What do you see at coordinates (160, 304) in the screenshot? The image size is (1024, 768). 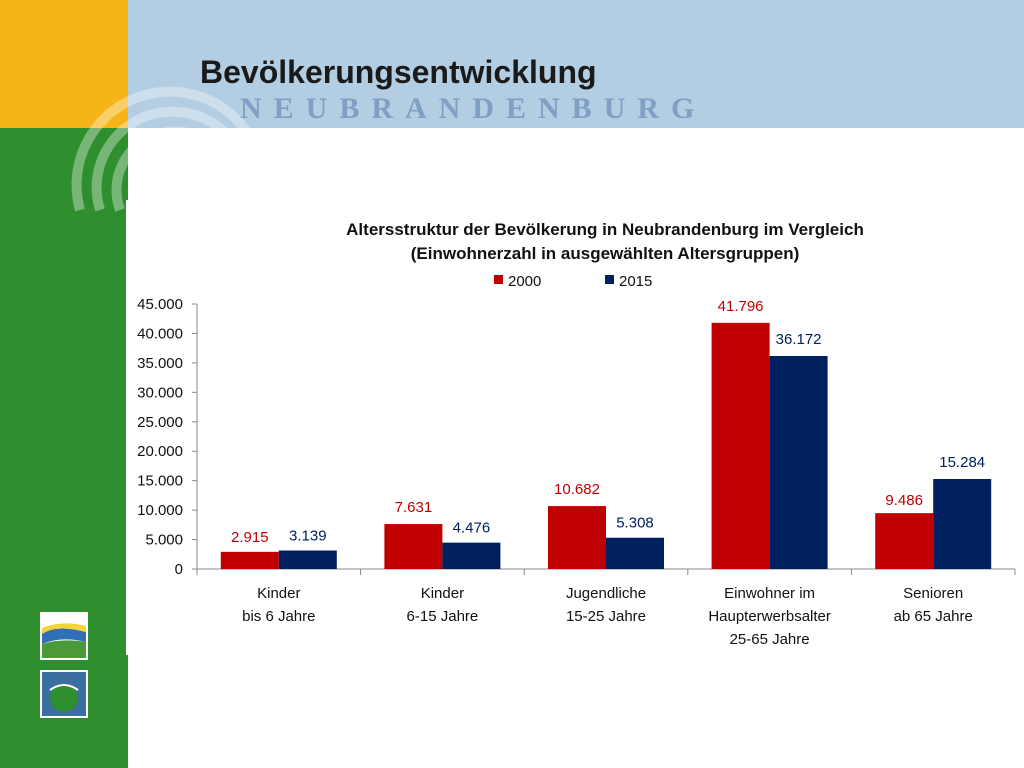 I see `y-tick-label: 45.000` at bounding box center [160, 304].